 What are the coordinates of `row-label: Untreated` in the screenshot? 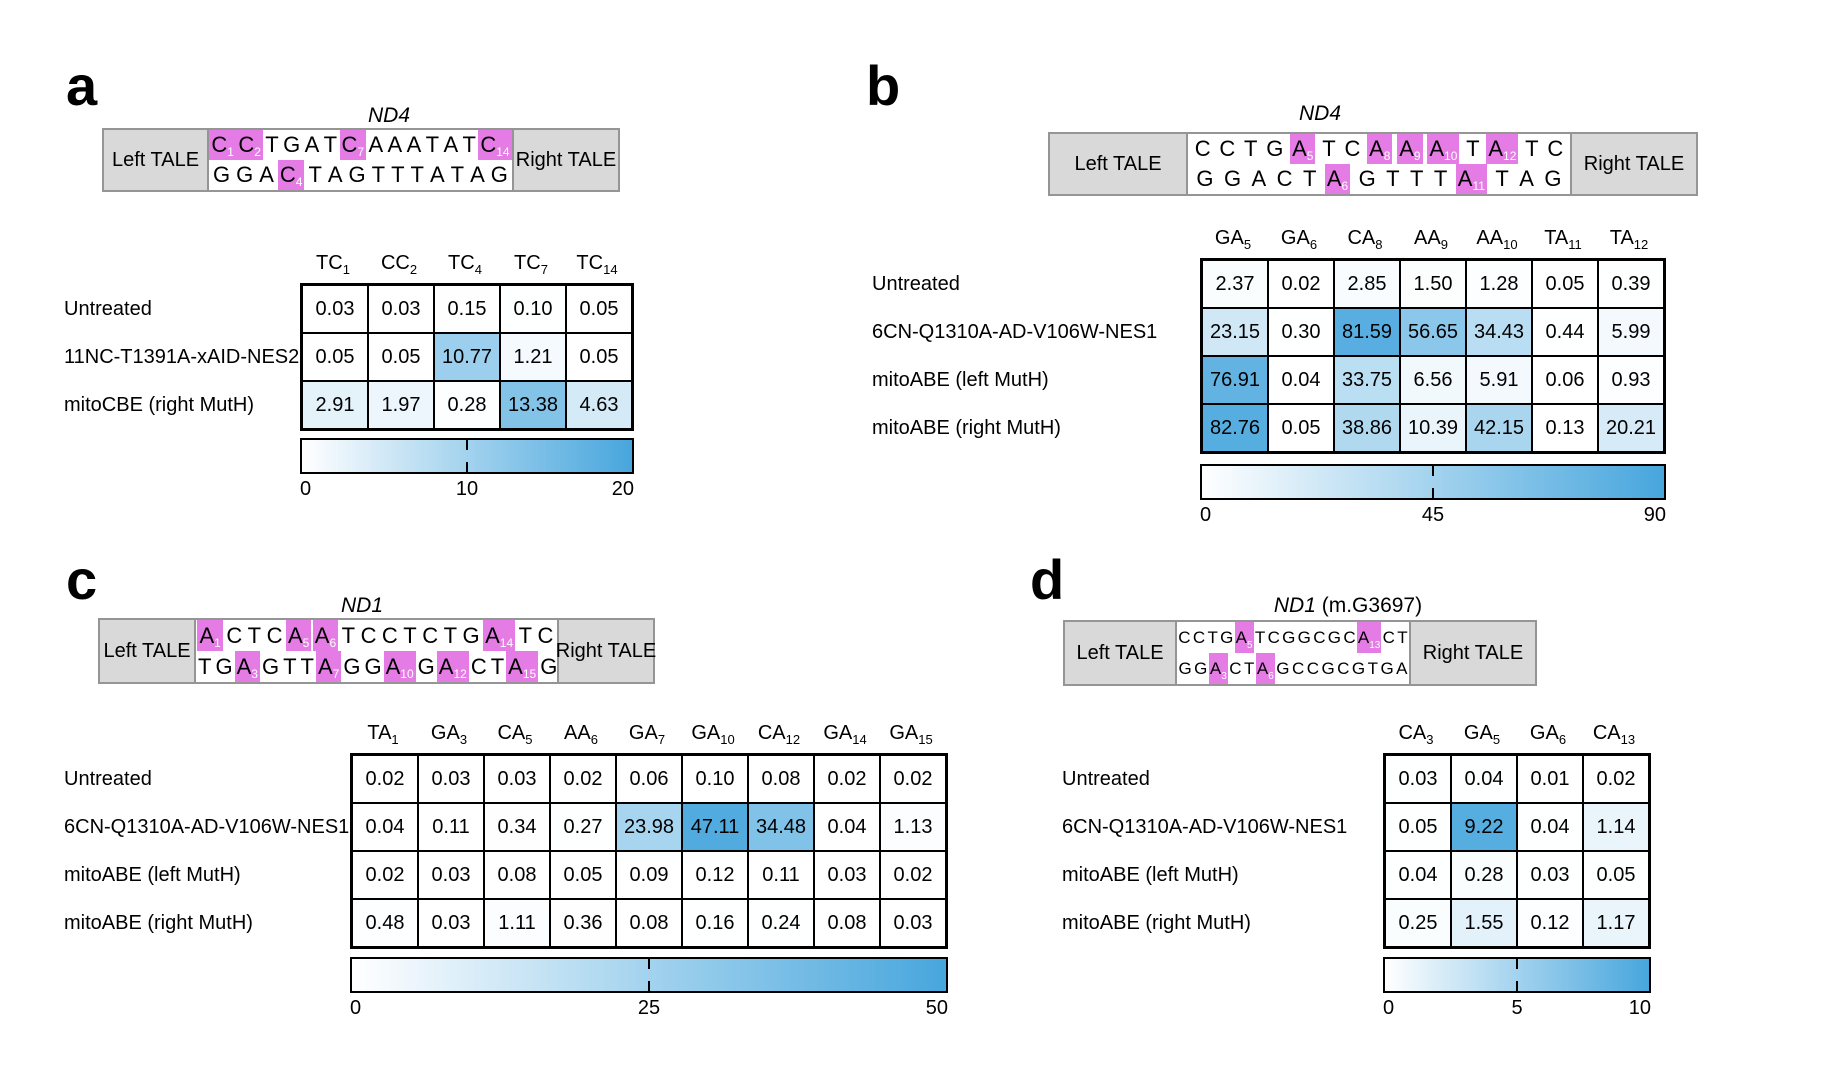 It's located at (108, 778).